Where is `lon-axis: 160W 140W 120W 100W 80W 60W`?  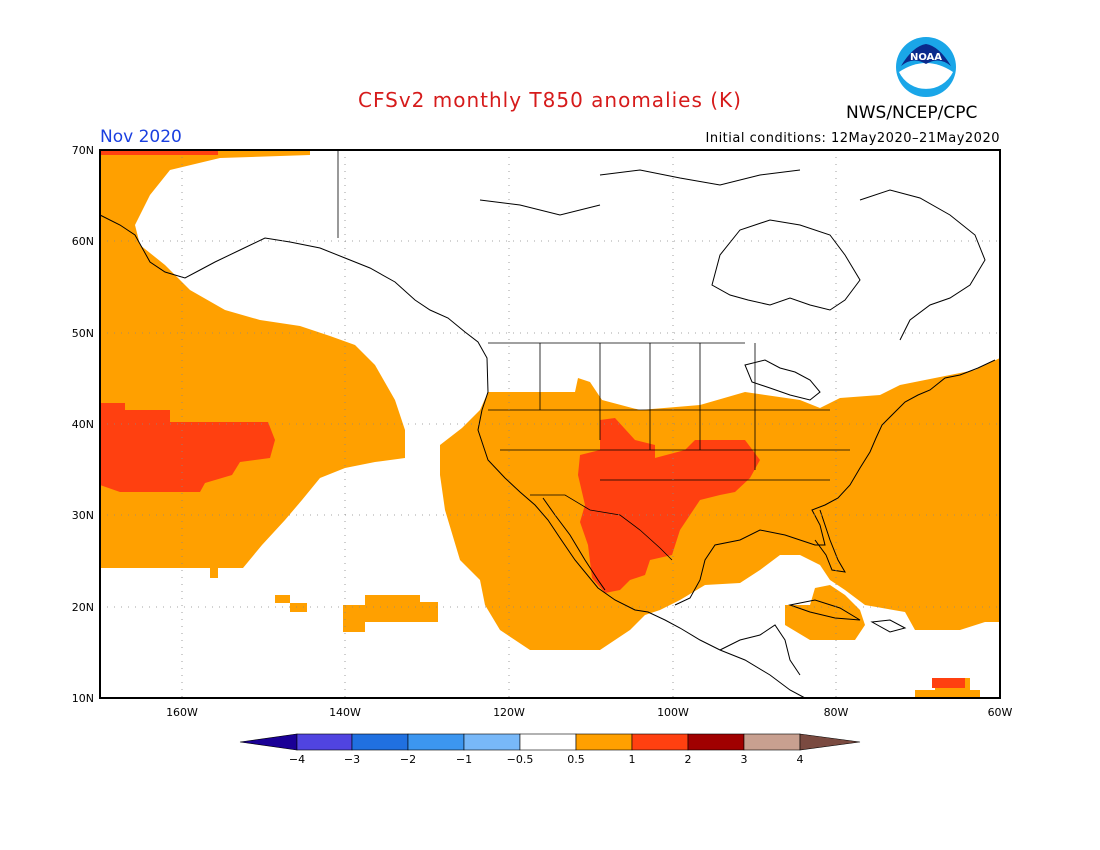 lon-axis: 160W 140W 120W 100W 80W 60W is located at coordinates (589, 712).